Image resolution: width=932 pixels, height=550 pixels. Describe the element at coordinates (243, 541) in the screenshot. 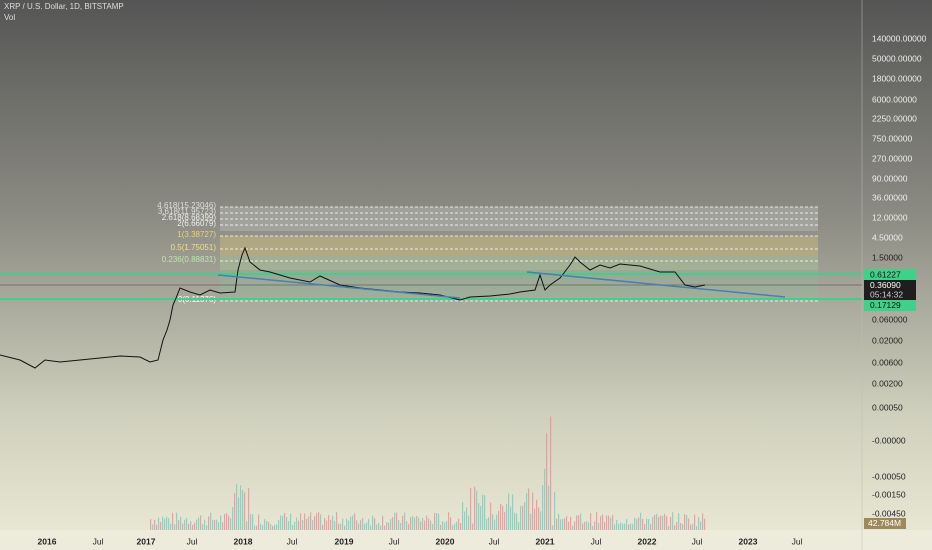

I see `time-axis-label: 2018` at that location.